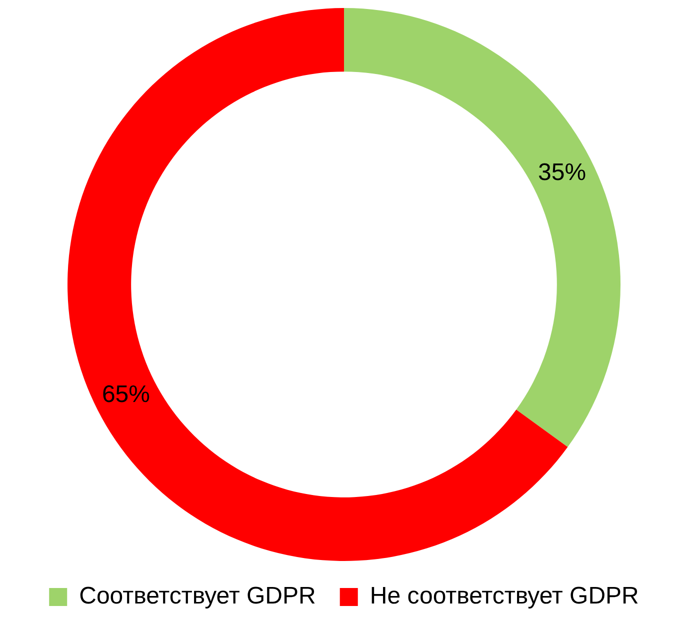 This screenshot has width=688, height=637. Describe the element at coordinates (126, 394) in the screenshot. I see `data-label: 65%` at that location.